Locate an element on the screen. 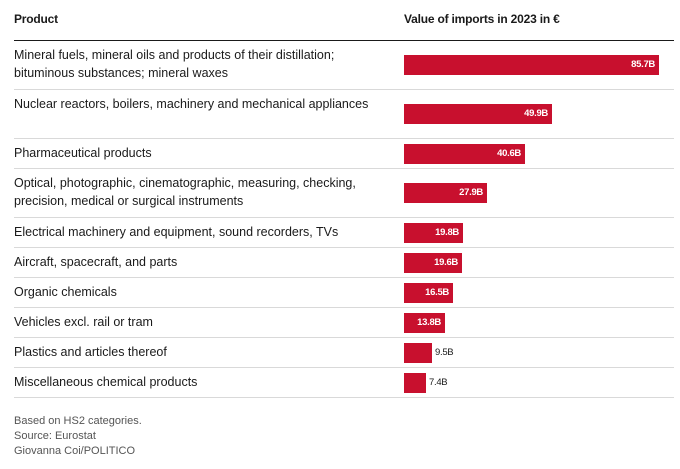  product-column-header: Product is located at coordinates (36, 19).